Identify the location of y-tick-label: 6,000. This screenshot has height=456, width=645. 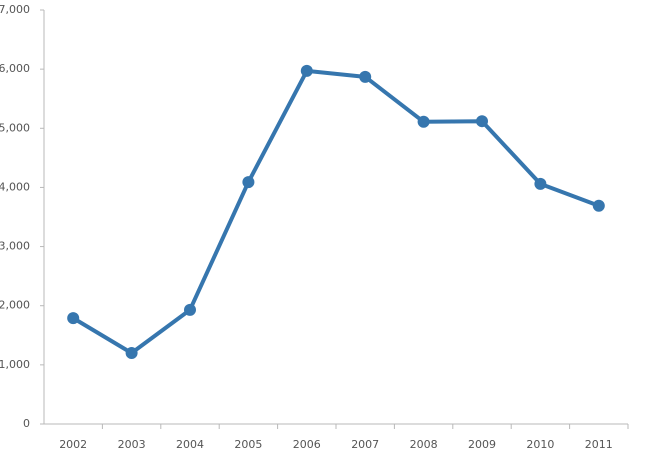
(15, 68).